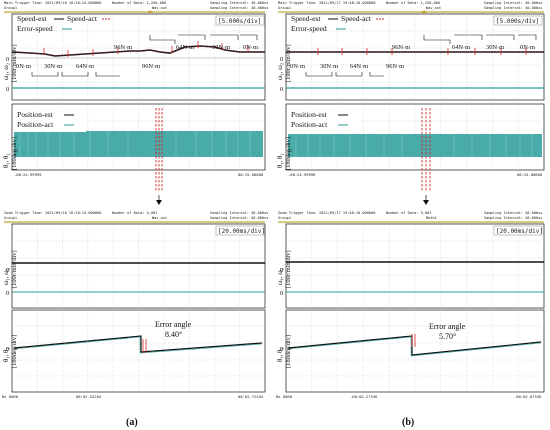  I want to click on position-sawtooth-hatch, so click(414, 145).